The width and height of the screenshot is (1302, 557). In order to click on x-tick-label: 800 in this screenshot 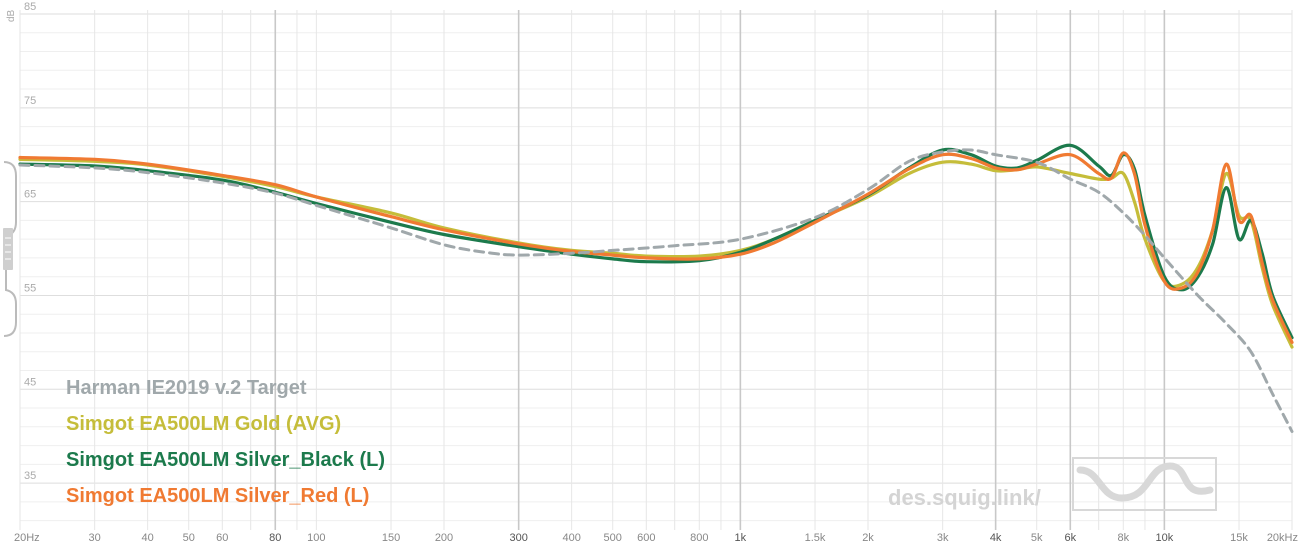, I will do `click(699, 538)`.